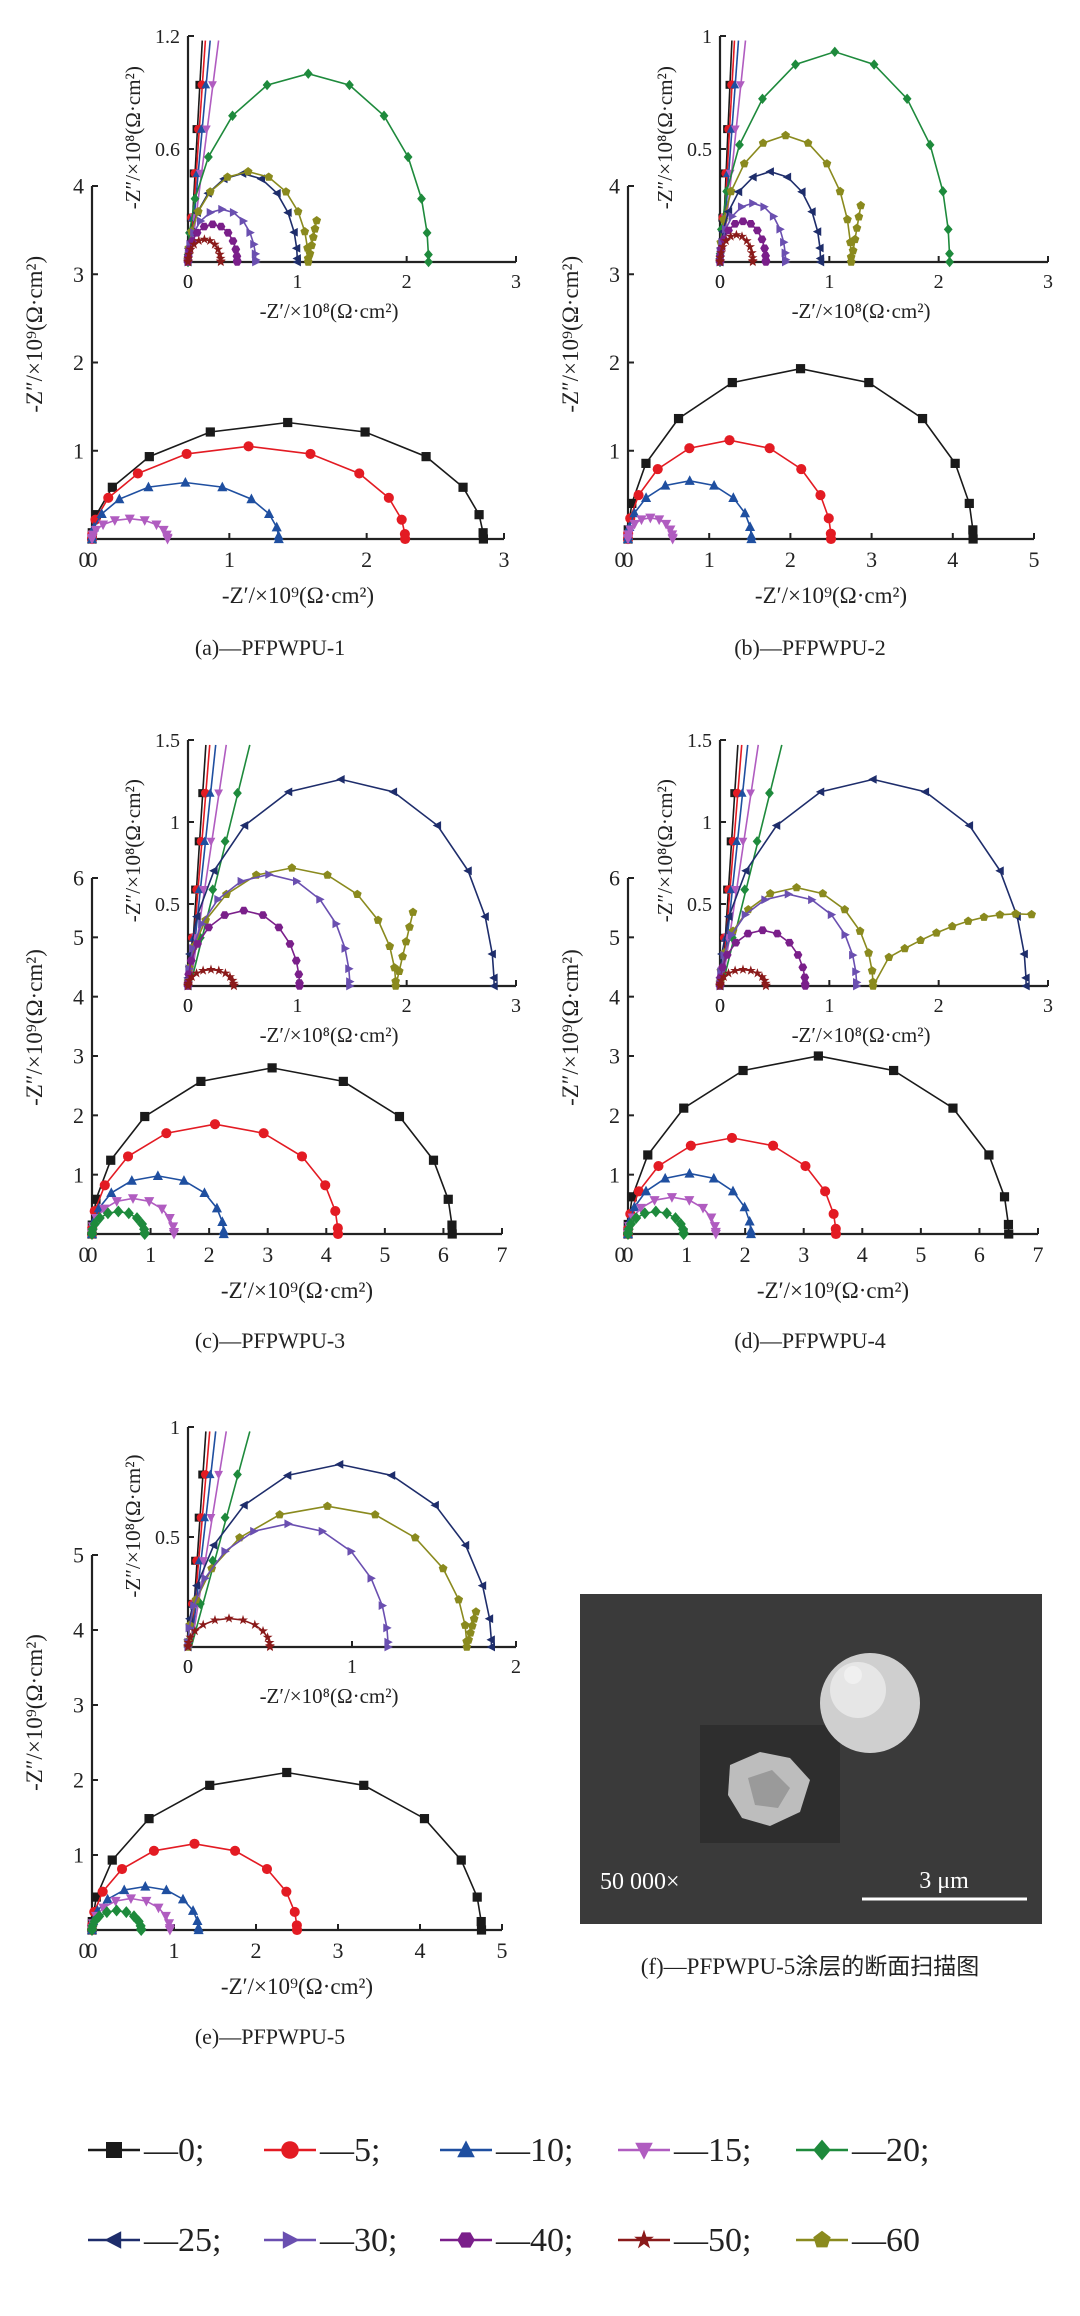 This screenshot has width=1080, height=2316. What do you see at coordinates (644, 2239) in the screenshot?
I see `legend-marker` at bounding box center [644, 2239].